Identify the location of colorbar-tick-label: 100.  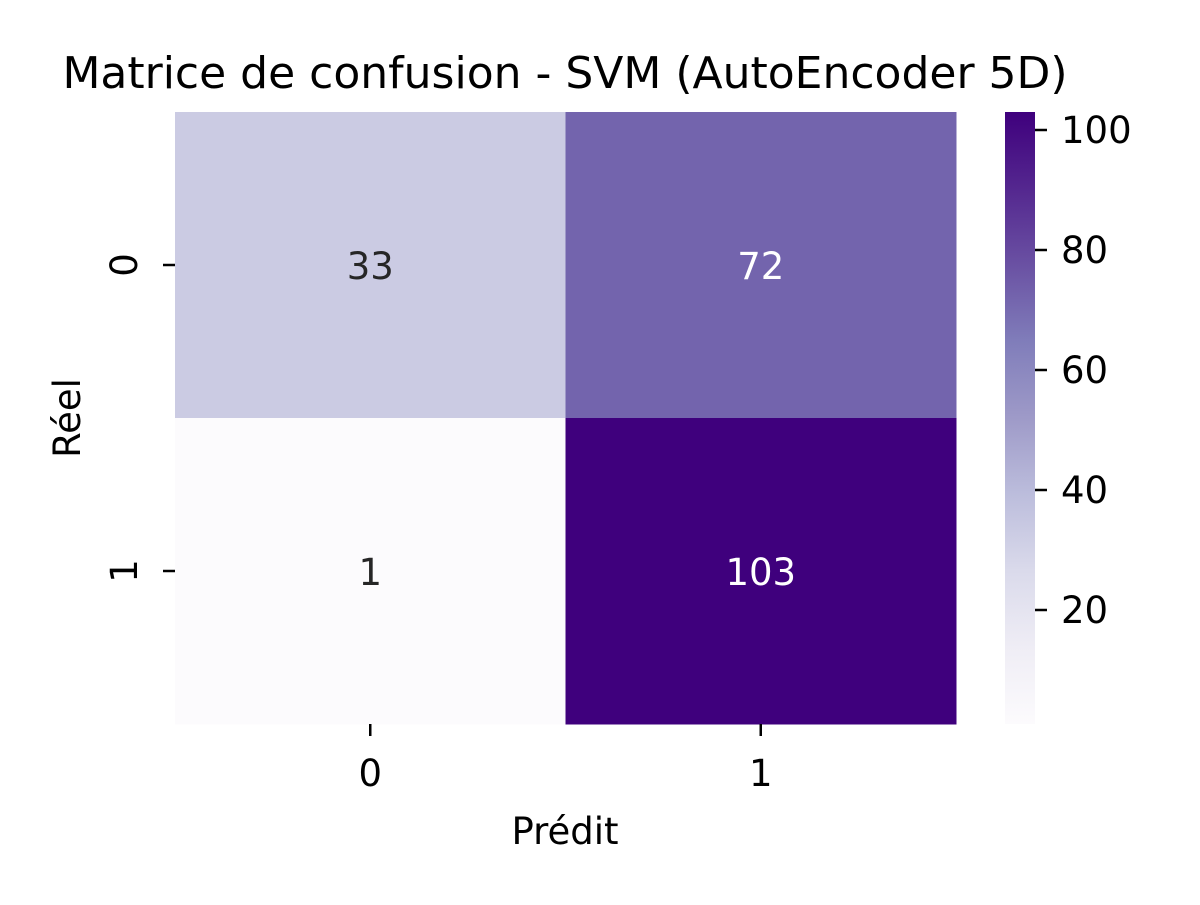
(1096, 130).